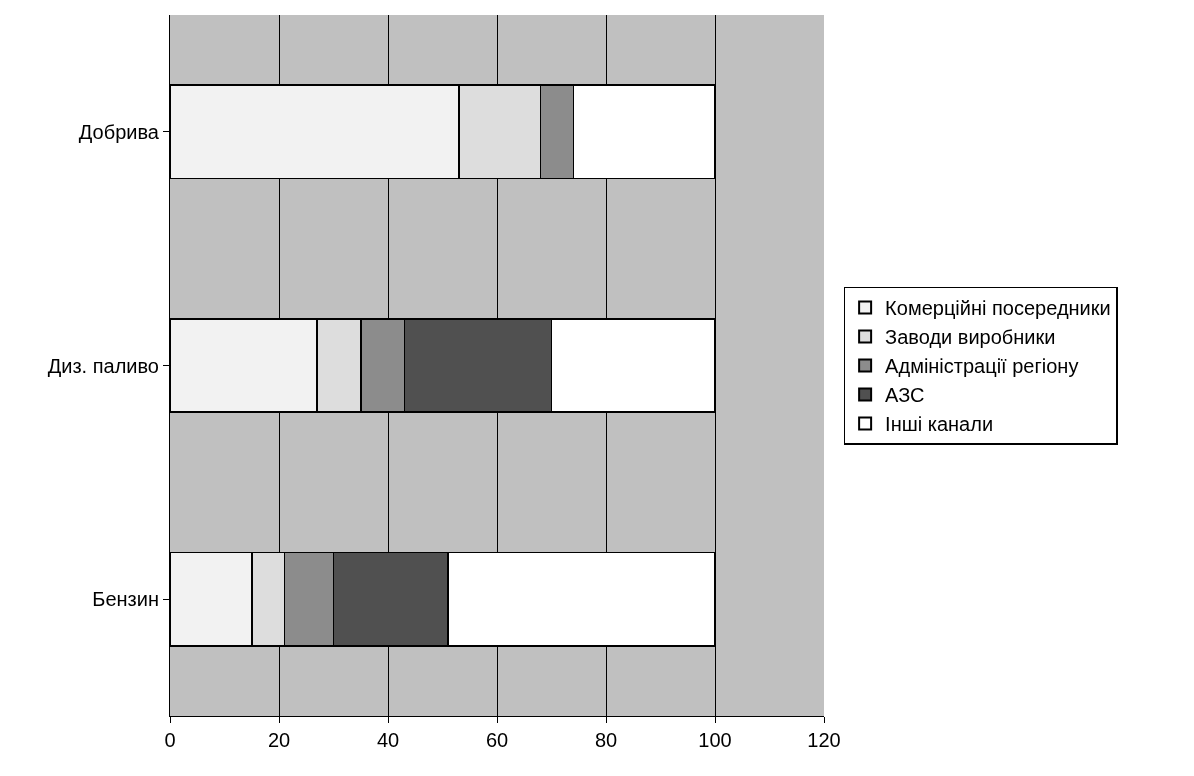 The image size is (1194, 776). I want to click on x-tick-label: 20, so click(279, 740).